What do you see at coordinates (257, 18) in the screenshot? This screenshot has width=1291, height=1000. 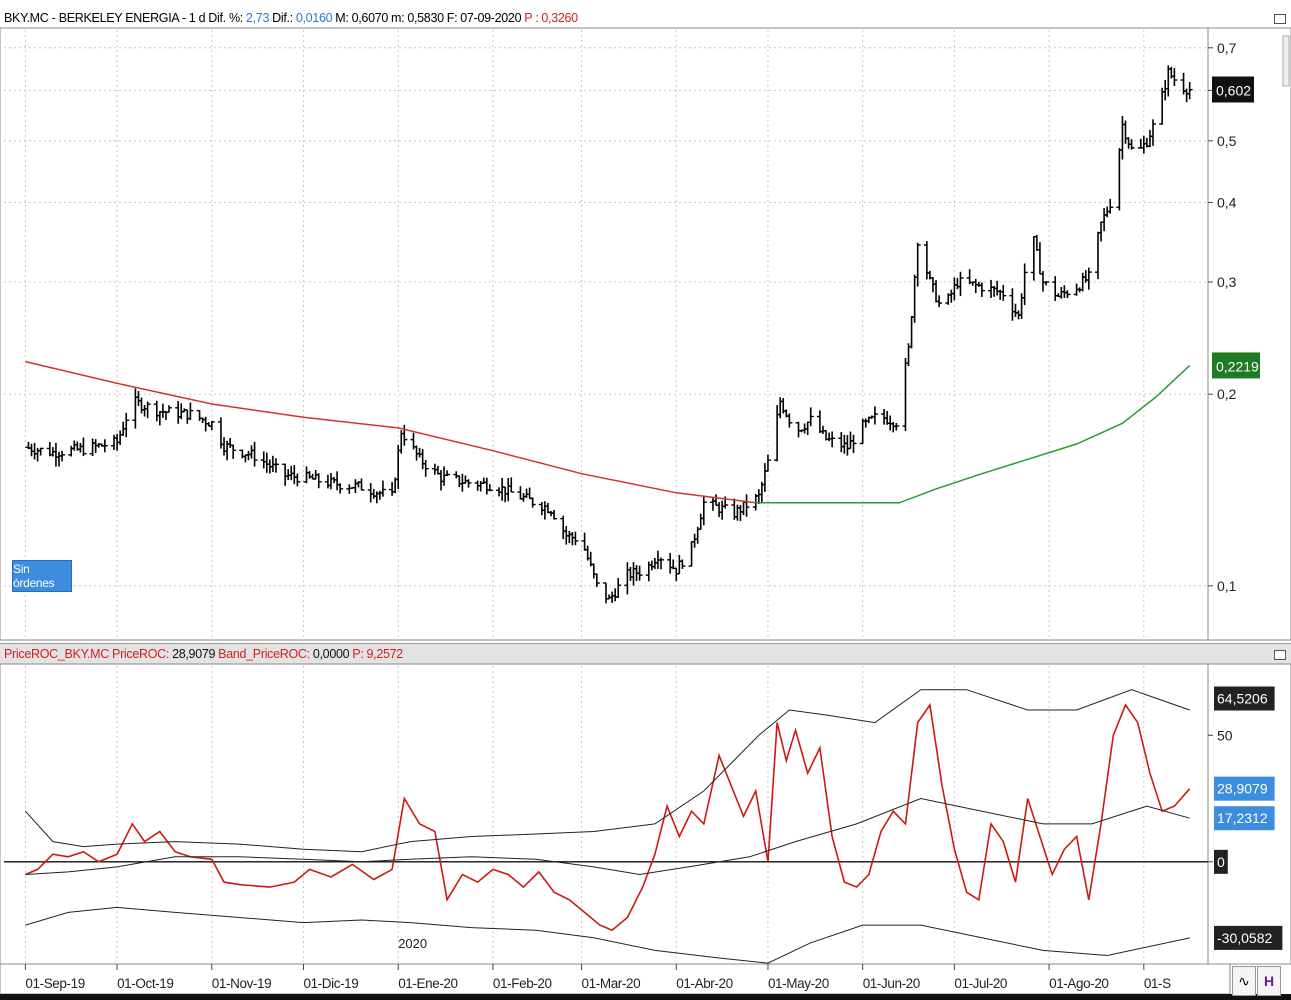 I see `dif-pct-value: 2,73` at bounding box center [257, 18].